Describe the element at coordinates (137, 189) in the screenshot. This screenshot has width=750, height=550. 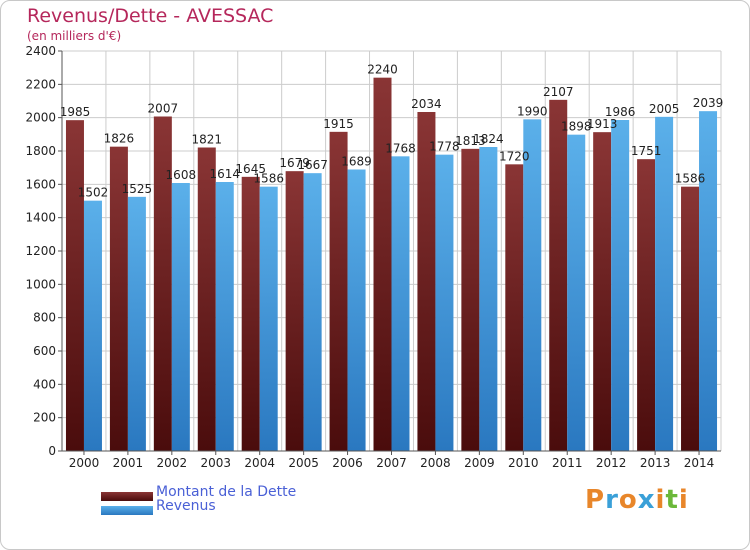
I see `data-label-revenus: 1525` at that location.